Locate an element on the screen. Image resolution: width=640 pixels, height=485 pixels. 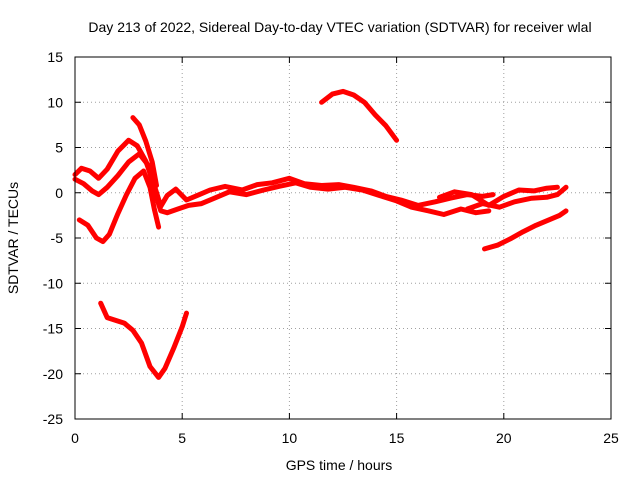
y-tick-label: 5 is located at coordinates (59, 148).